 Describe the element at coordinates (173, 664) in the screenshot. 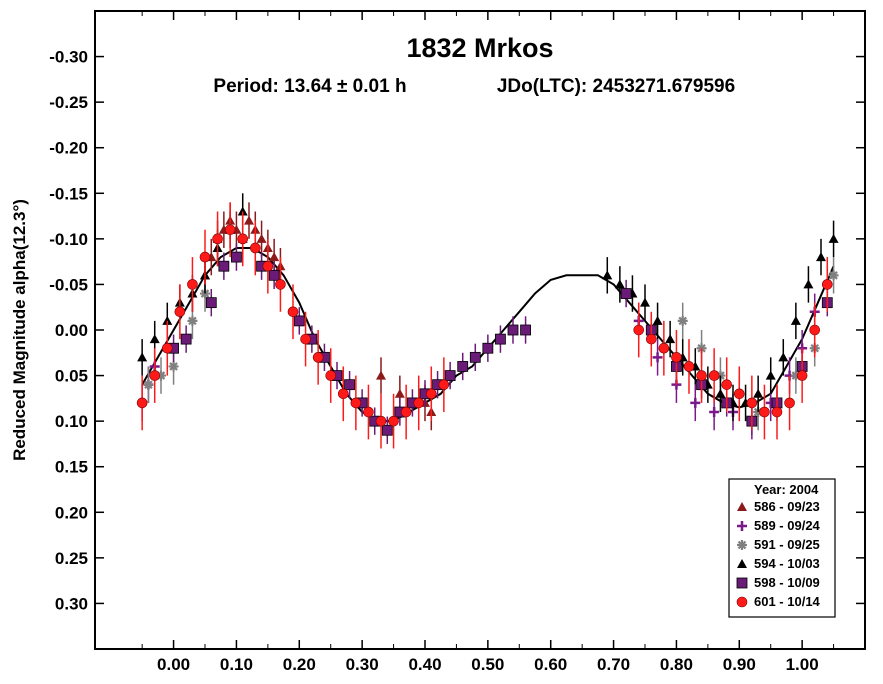

I see `x-tick-label: 0.00` at that location.